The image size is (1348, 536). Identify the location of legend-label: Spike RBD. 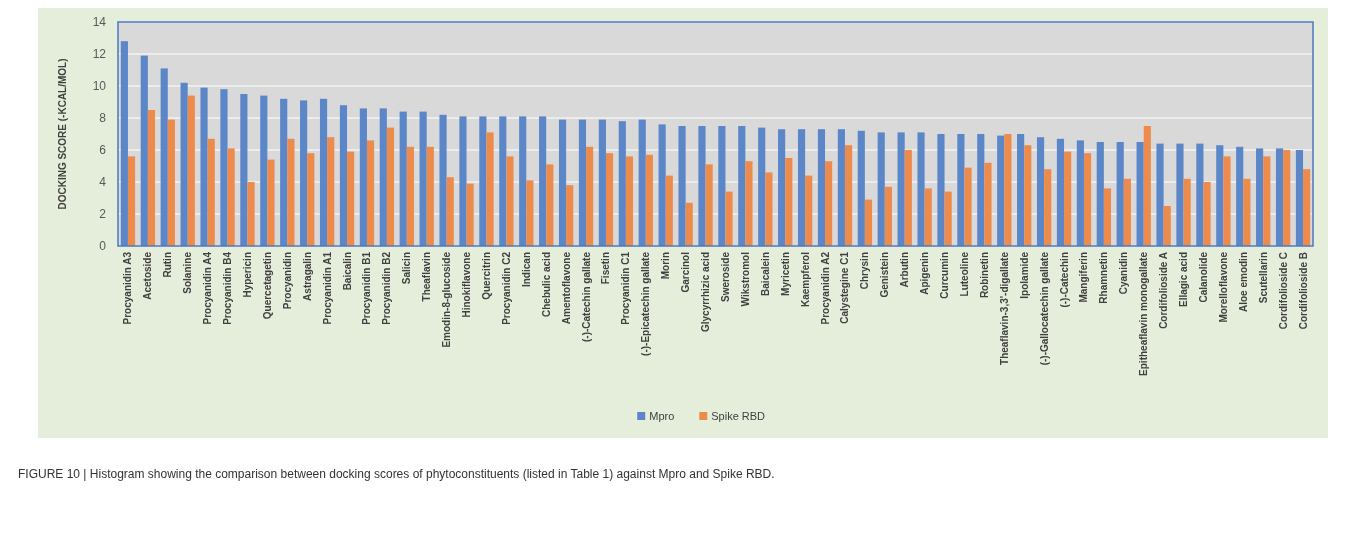
(738, 415).